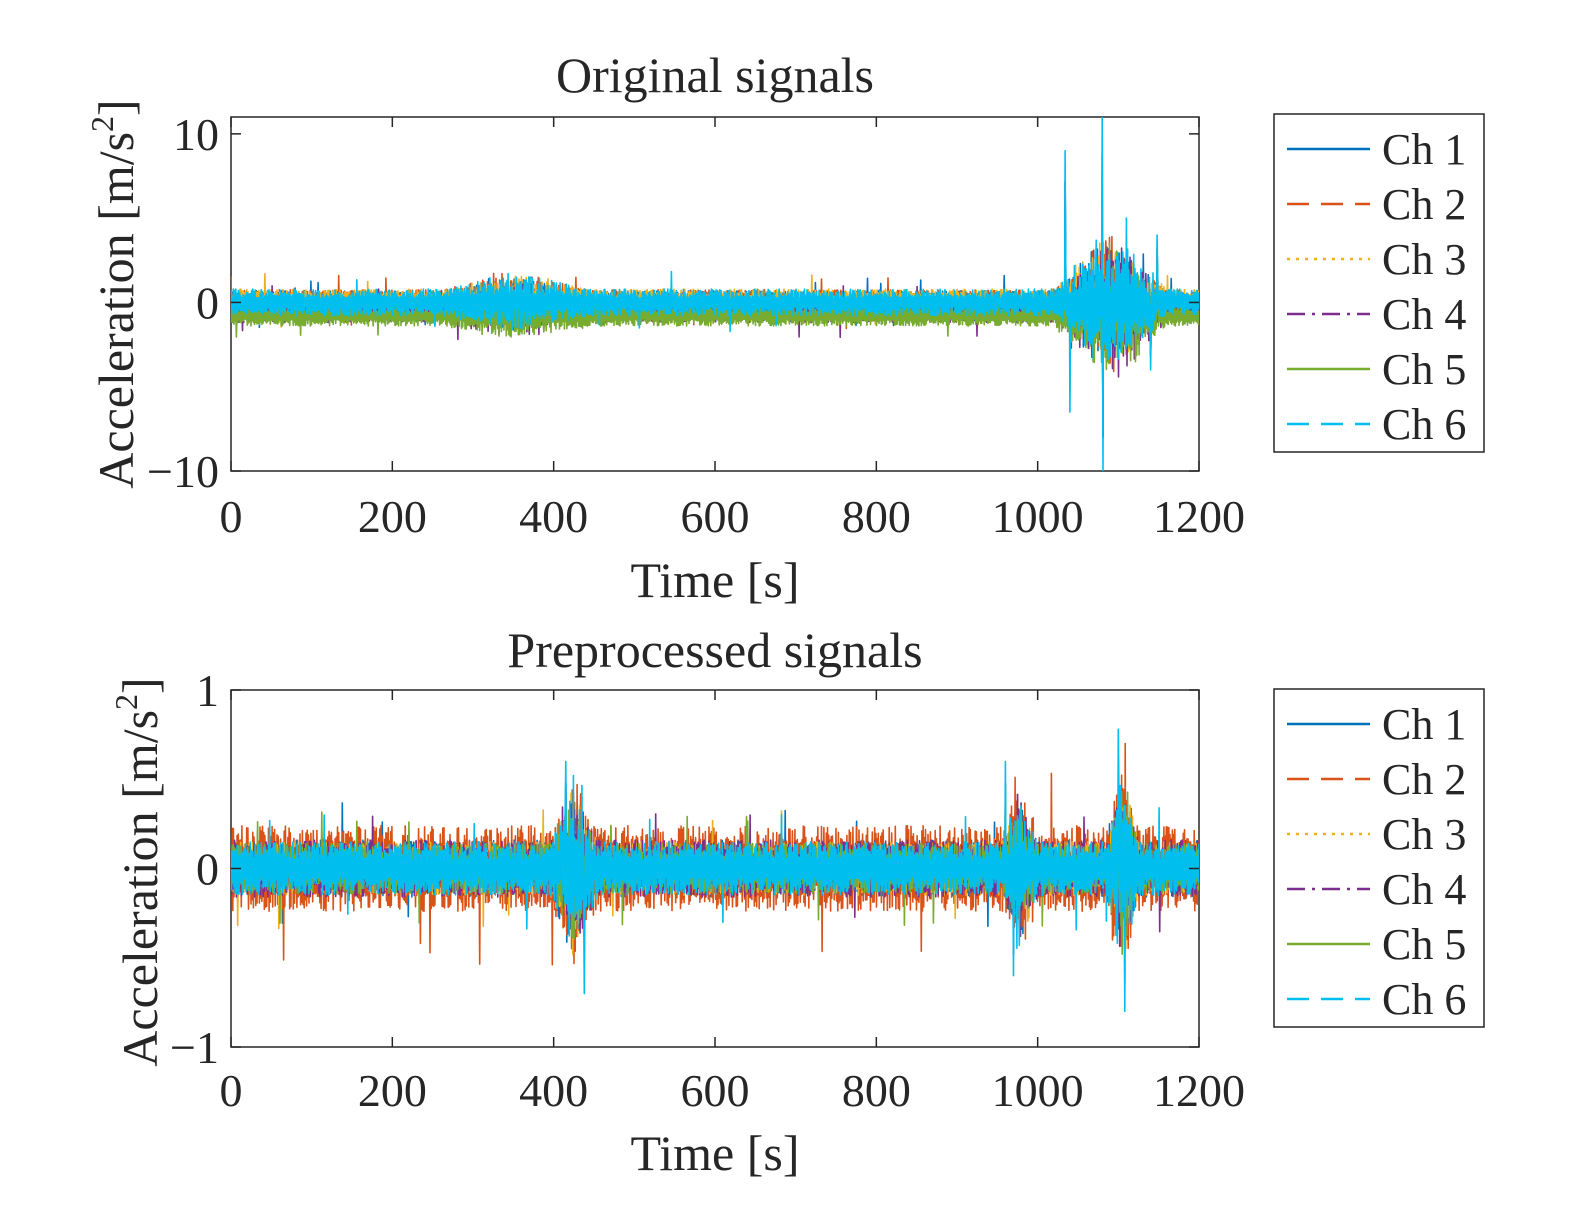  What do you see at coordinates (194, 869) in the screenshot?
I see `y-tick-labels: −1 0 1` at bounding box center [194, 869].